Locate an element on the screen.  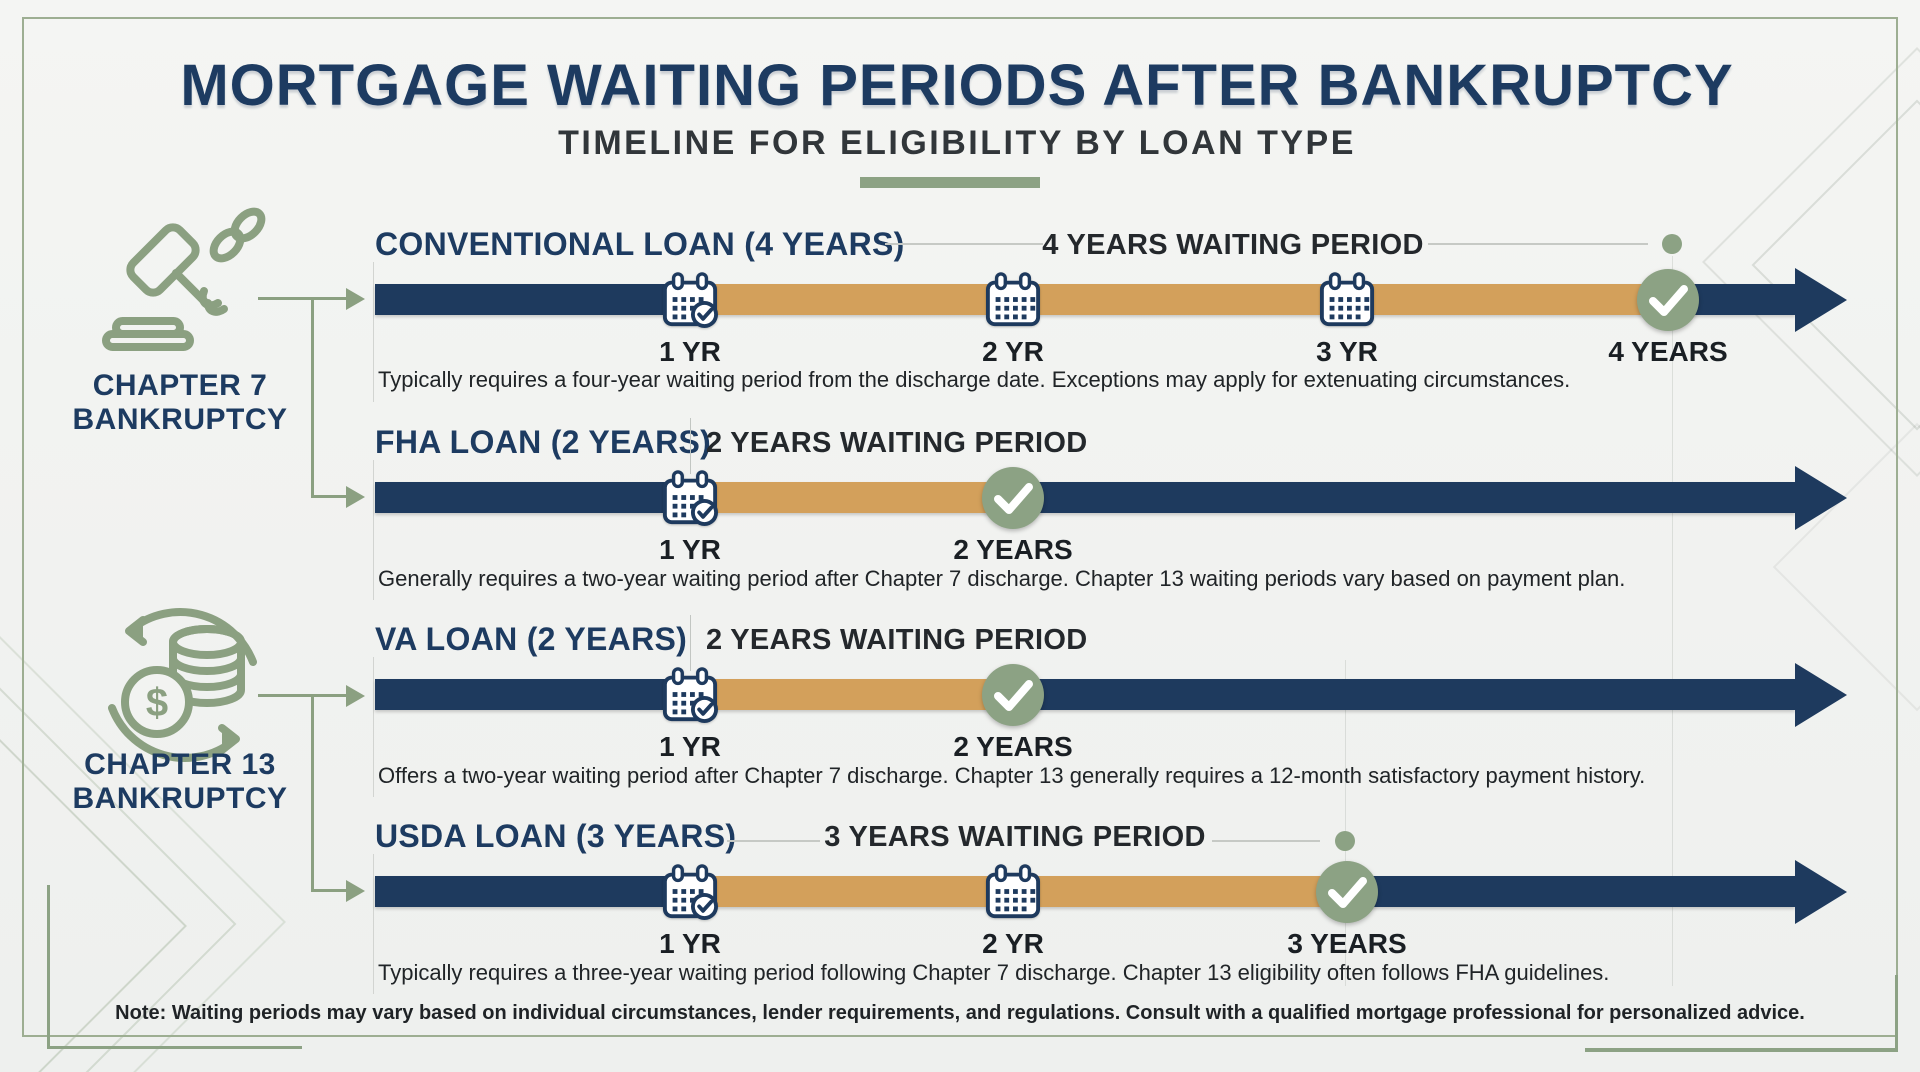
reference-line-4yr is located at coordinates (1672, 621).